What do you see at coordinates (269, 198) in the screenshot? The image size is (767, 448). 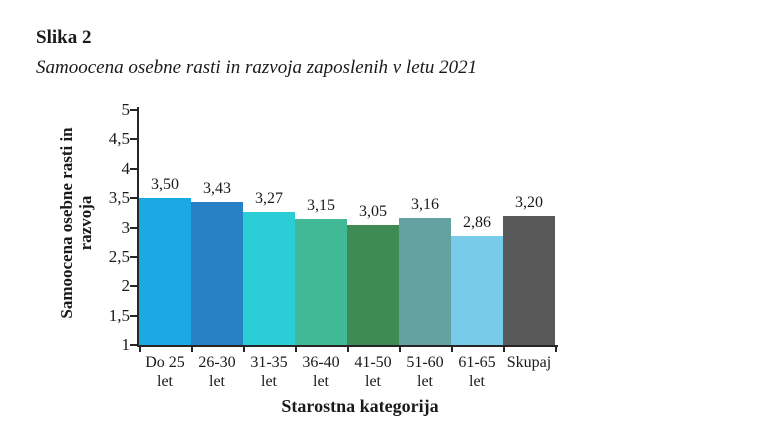 I see `bar-value-label: 3,27` at bounding box center [269, 198].